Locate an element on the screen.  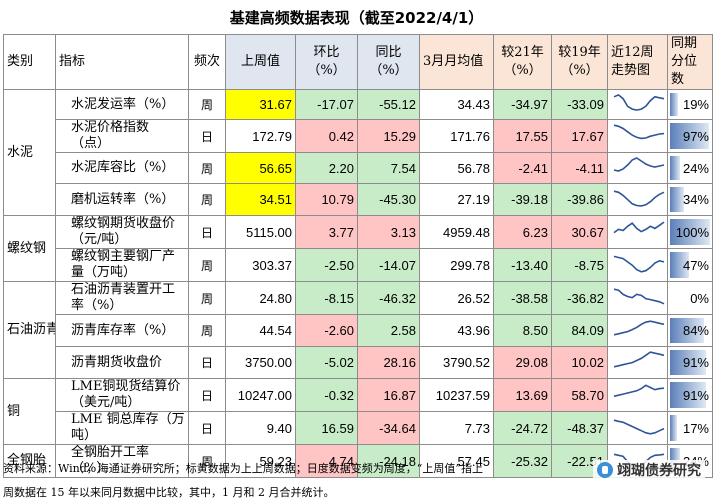
last-week-cell: 172.79 is located at coordinates (260, 136).